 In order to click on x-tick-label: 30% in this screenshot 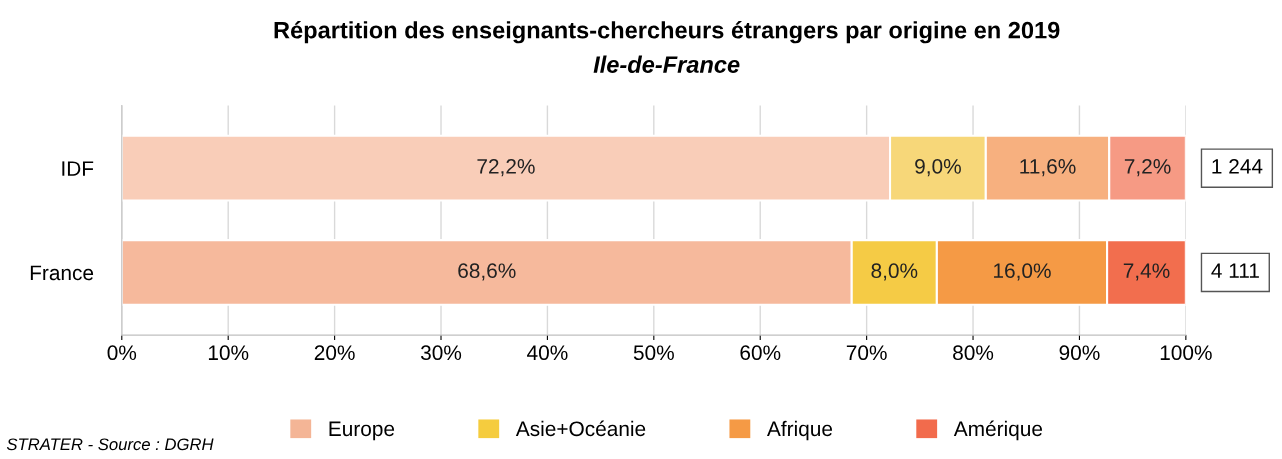, I will do `click(441, 353)`.